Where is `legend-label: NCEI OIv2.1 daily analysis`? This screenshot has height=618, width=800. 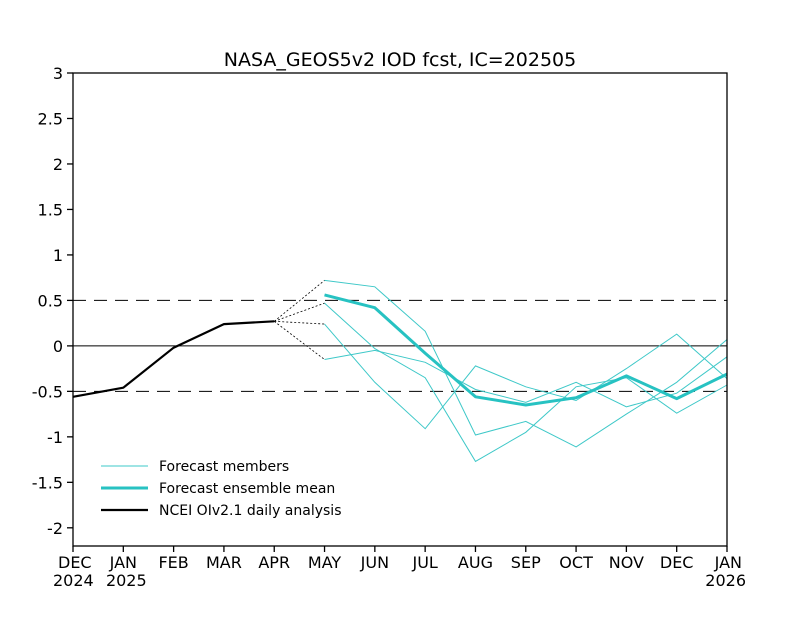
legend-label: NCEI OIv2.1 daily analysis is located at coordinates (250, 511).